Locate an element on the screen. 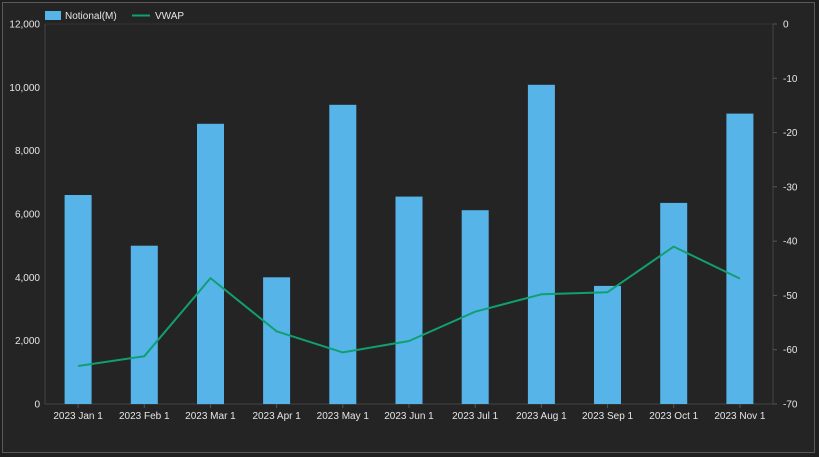 This screenshot has height=457, width=819. legend-swatch-notional is located at coordinates (53, 15).